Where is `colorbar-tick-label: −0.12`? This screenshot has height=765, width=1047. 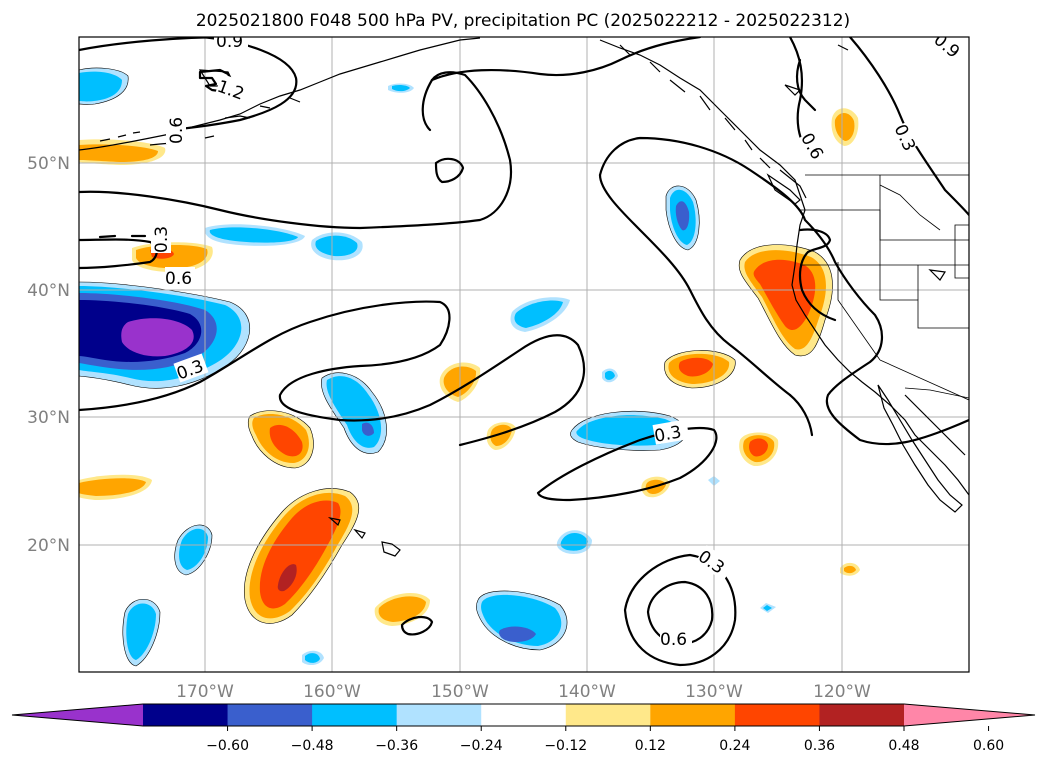
colorbar-tick-label: −0.12 is located at coordinates (565, 746).